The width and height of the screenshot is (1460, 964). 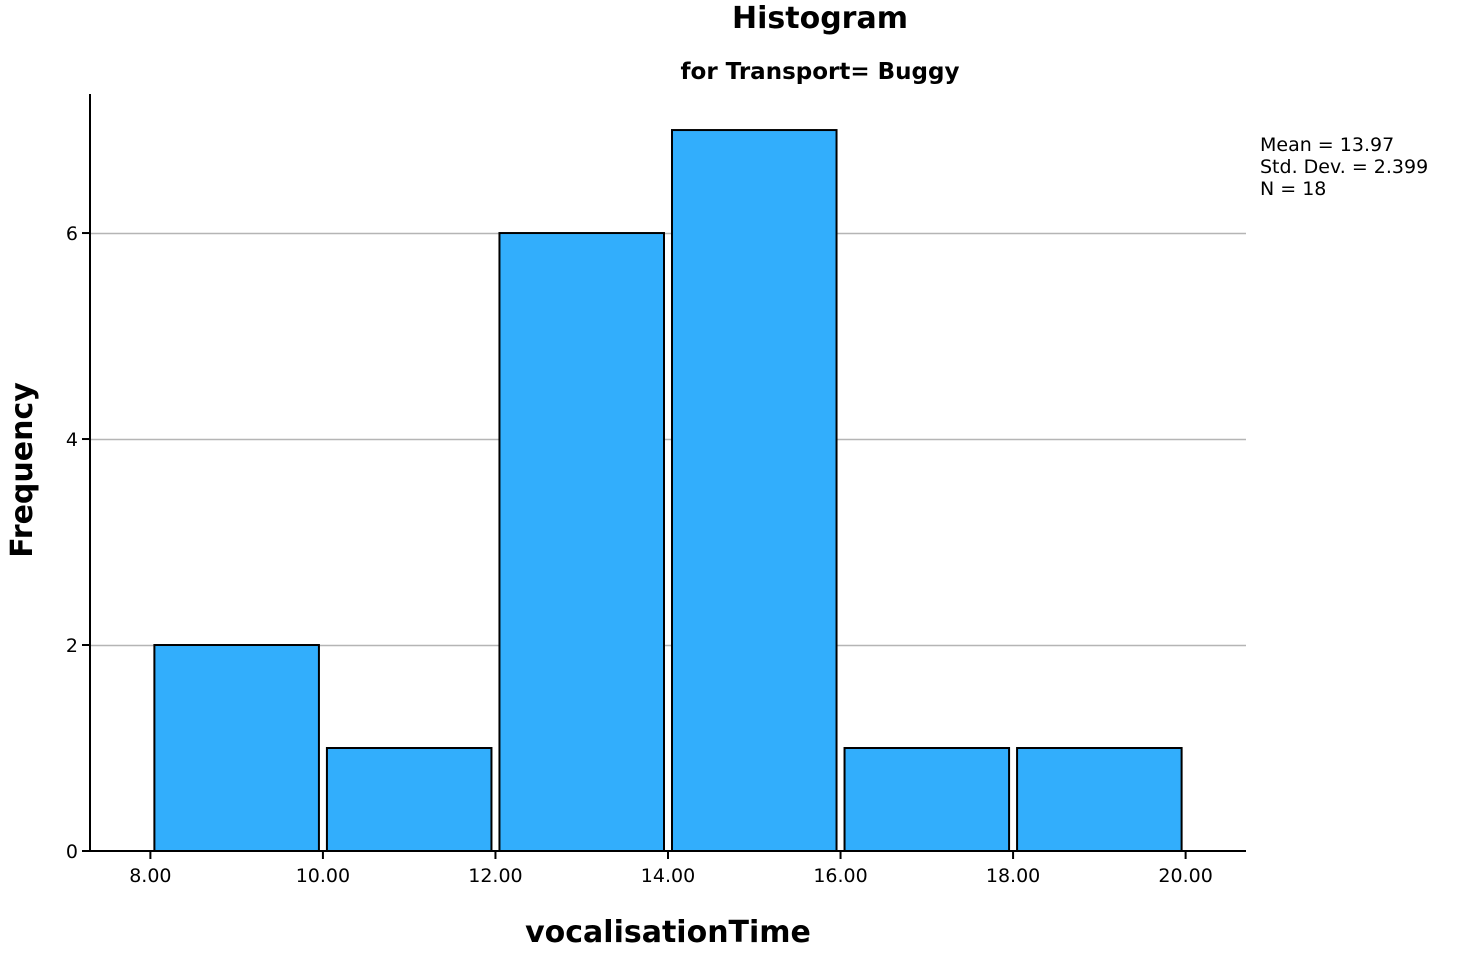 I want to click on x-axis-ticks: 8.00 10.00 12.00 14.00 16.00 18.00 20.00, so click(x=671, y=869).